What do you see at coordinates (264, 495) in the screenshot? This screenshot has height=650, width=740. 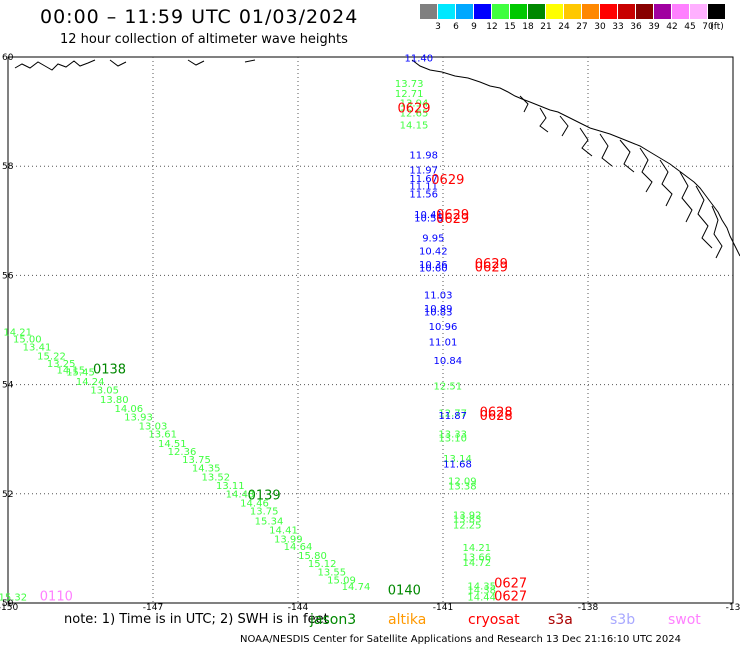 I see `pass-time-label: 0139` at bounding box center [264, 495].